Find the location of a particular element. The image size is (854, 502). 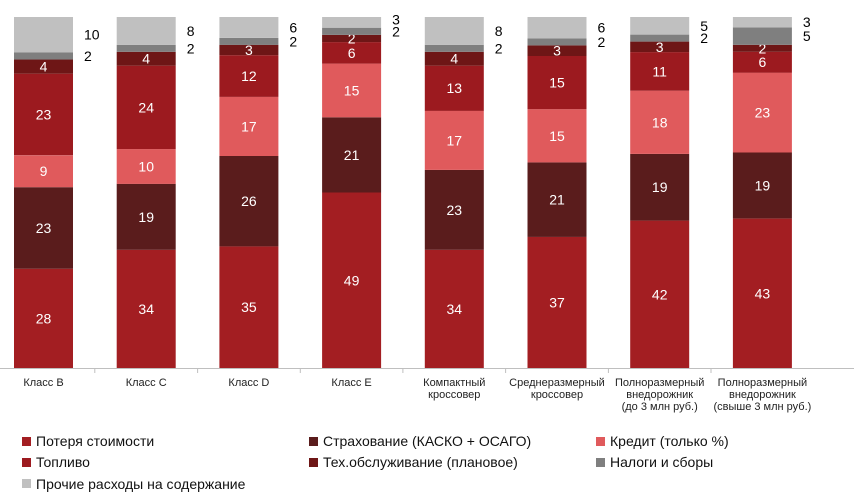

bar-side-value-label: 3 is located at coordinates (807, 22).